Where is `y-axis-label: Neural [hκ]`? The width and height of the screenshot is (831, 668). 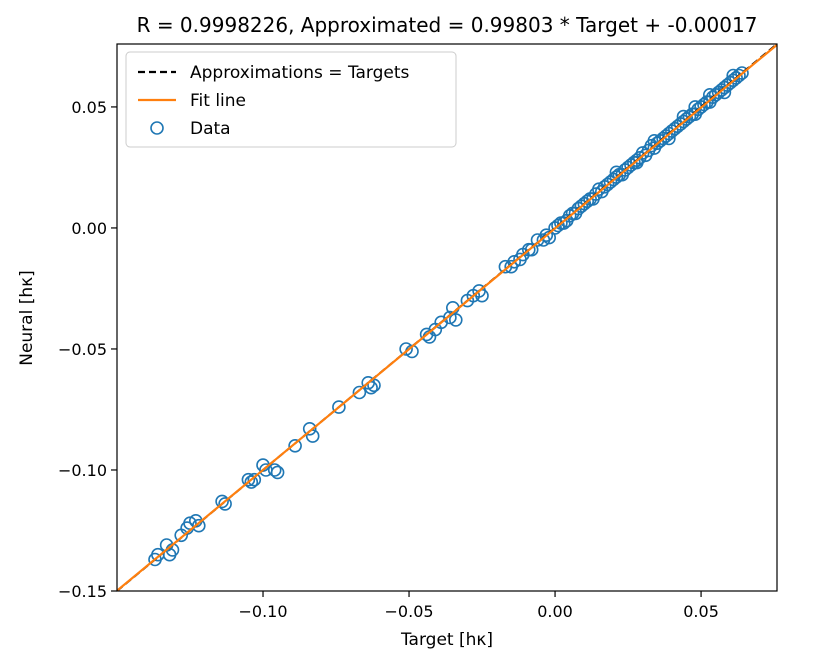
y-axis-label: Neural [hκ] is located at coordinates (27, 318).